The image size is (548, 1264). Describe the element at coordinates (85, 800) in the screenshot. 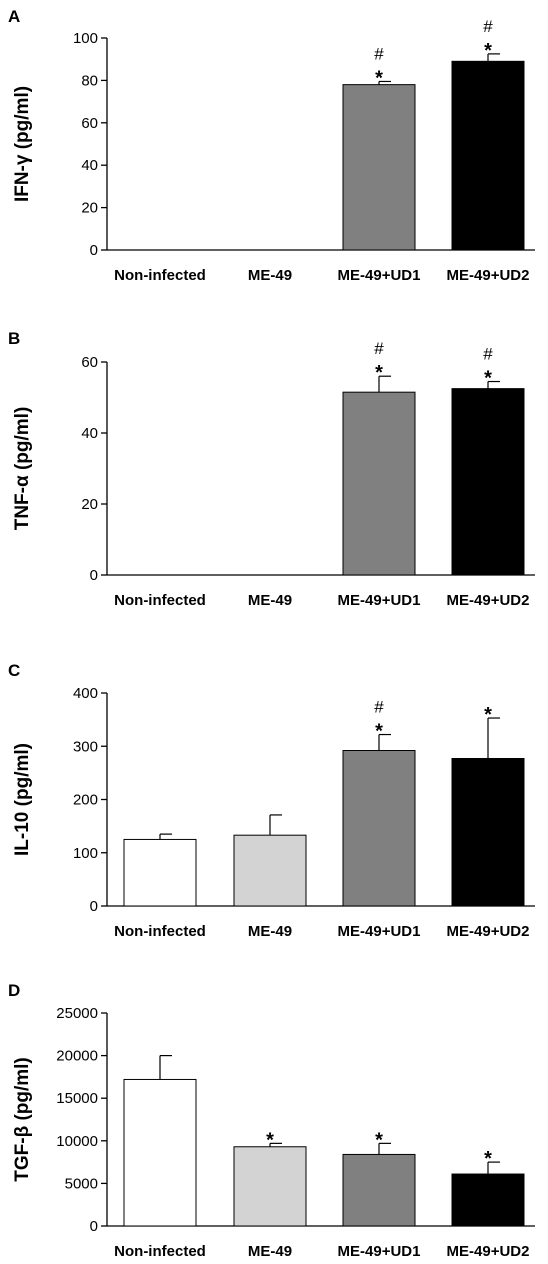

I see `y-tick-label: 200` at that location.